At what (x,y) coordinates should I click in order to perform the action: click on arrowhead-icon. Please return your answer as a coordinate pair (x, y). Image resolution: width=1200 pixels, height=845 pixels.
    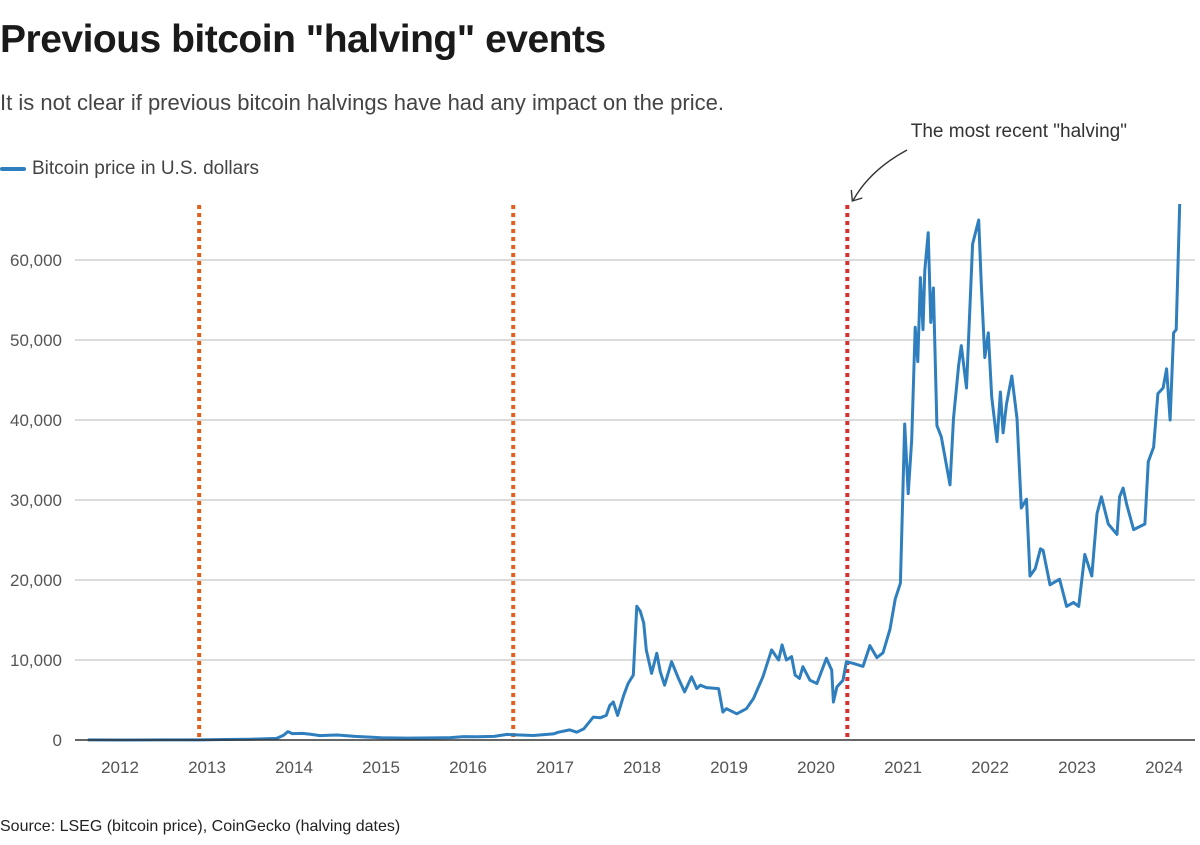
    Looking at the image, I should click on (856, 195).